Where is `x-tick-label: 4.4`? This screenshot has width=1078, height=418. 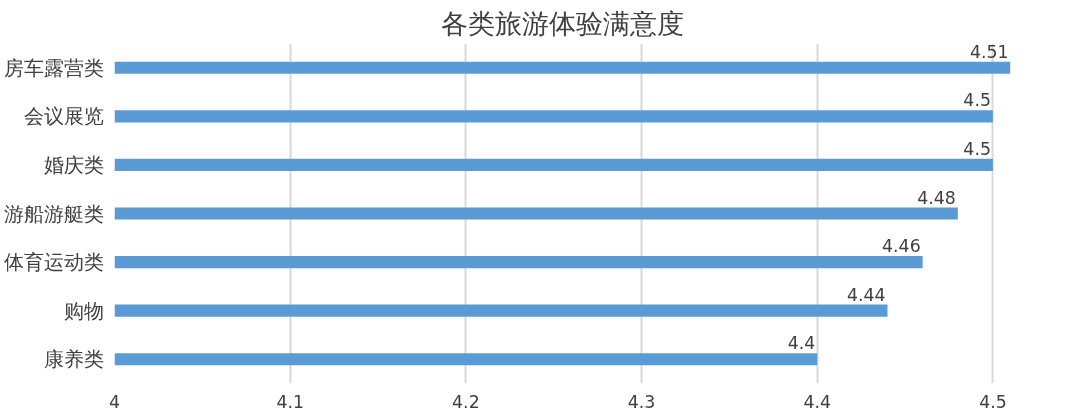 x-tick-label: 4.4 is located at coordinates (817, 401).